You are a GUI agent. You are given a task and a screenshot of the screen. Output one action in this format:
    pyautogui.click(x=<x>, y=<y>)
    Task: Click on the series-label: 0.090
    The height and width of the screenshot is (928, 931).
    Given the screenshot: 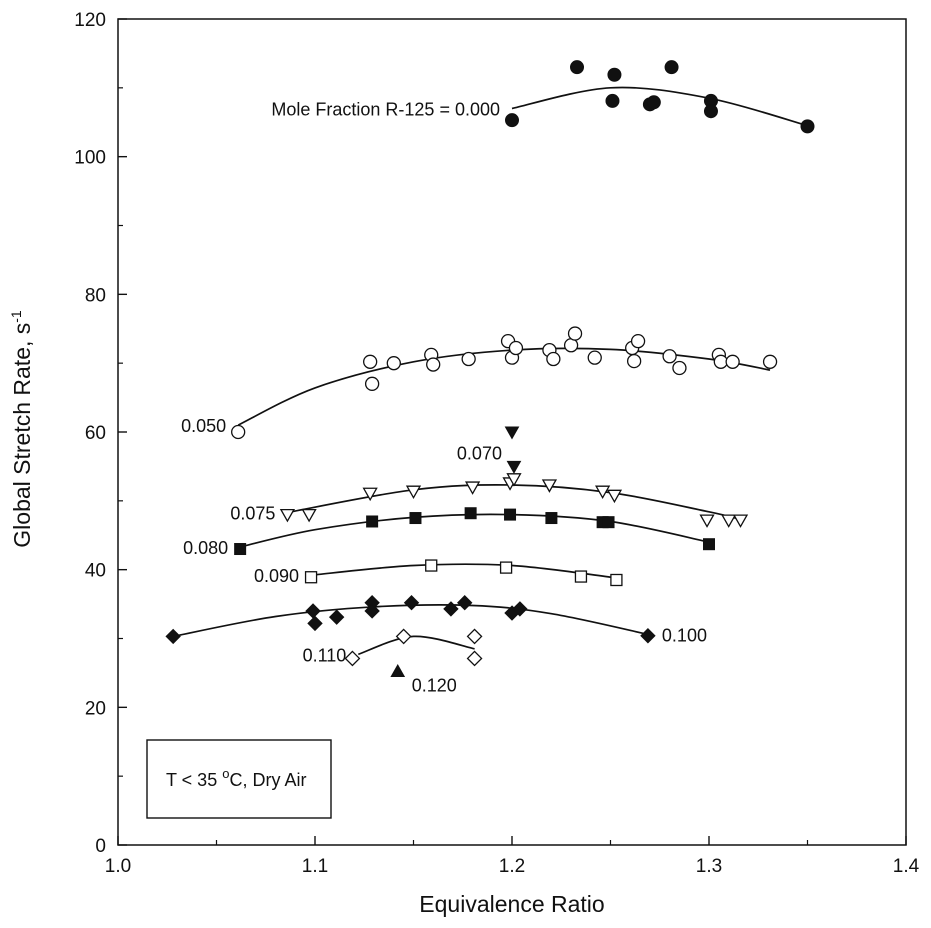 What is the action you would take?
    pyautogui.click(x=276, y=576)
    